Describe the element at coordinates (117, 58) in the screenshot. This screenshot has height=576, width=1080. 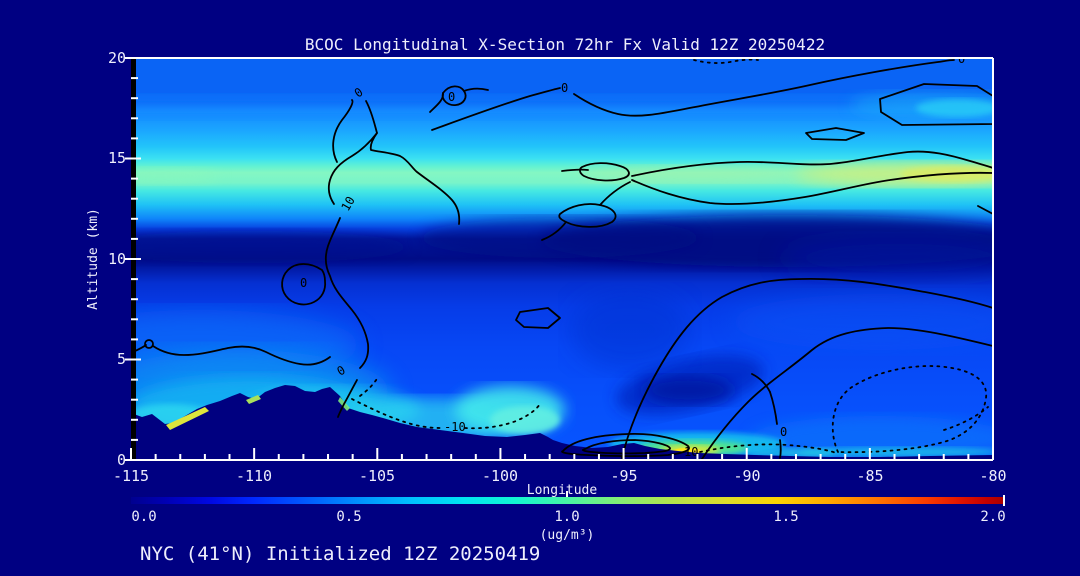
I see `y-tick-label: 20` at that location.